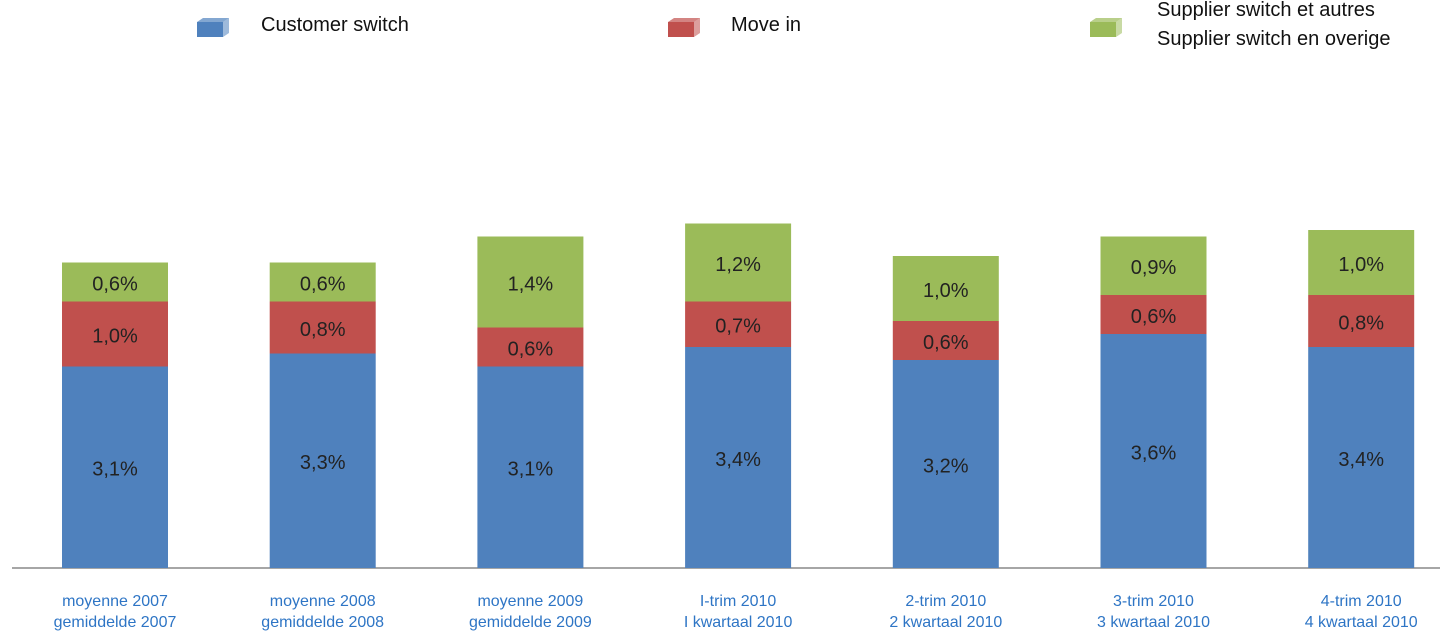 Image resolution: width=1454 pixels, height=636 pixels. Describe the element at coordinates (738, 612) in the screenshot. I see `x-tick-label: I-trim 2010 I kwartaal 2010` at that location.